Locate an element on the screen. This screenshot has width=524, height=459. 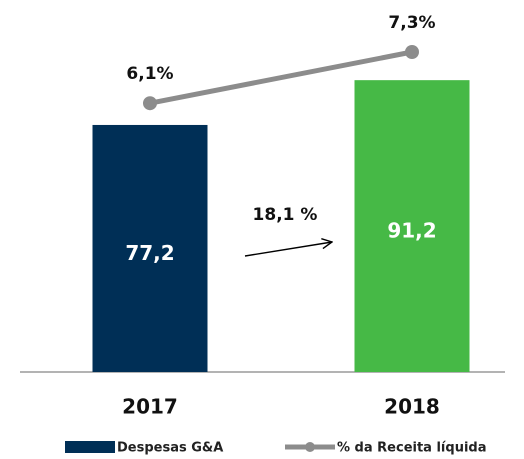
bar-value-label: 91,2 is located at coordinates (411, 231).